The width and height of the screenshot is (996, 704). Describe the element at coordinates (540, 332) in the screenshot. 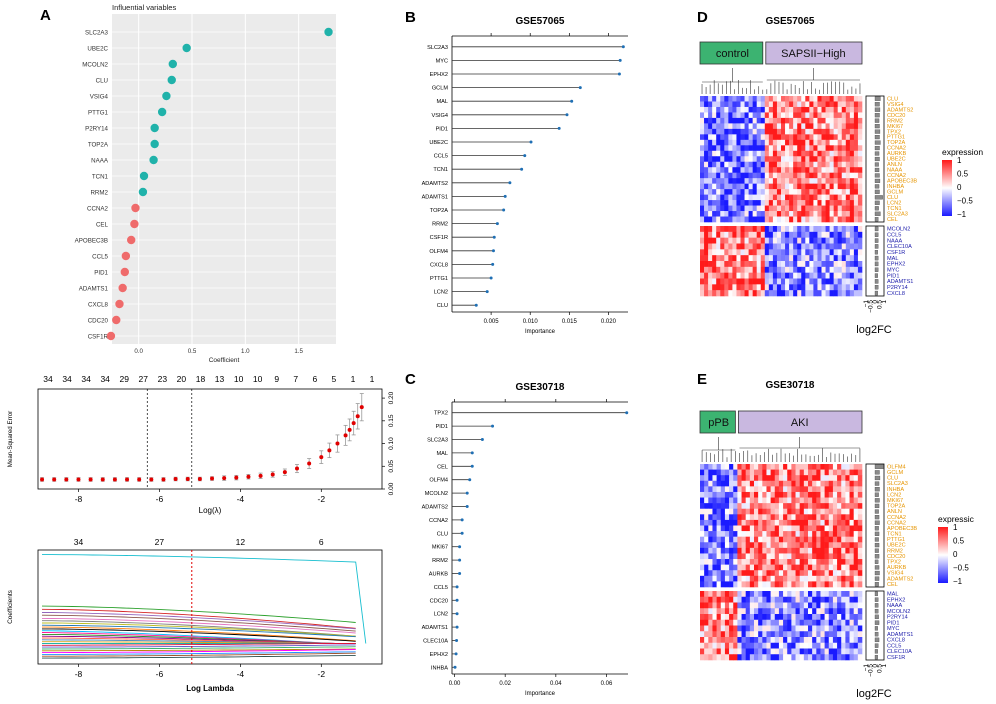

I see `x-axis-label: Importance` at that location.